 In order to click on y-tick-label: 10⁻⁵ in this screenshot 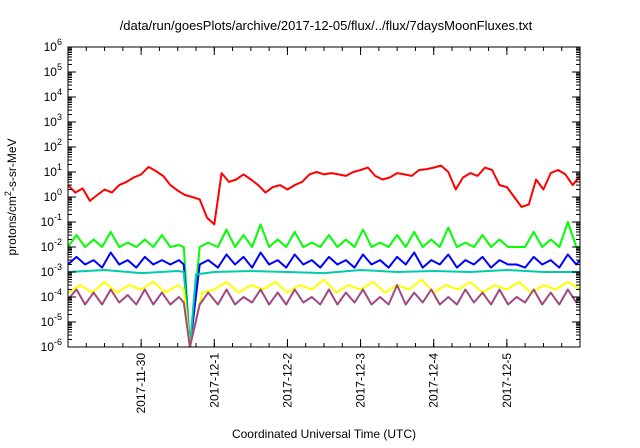, I will do `click(51, 320)`.